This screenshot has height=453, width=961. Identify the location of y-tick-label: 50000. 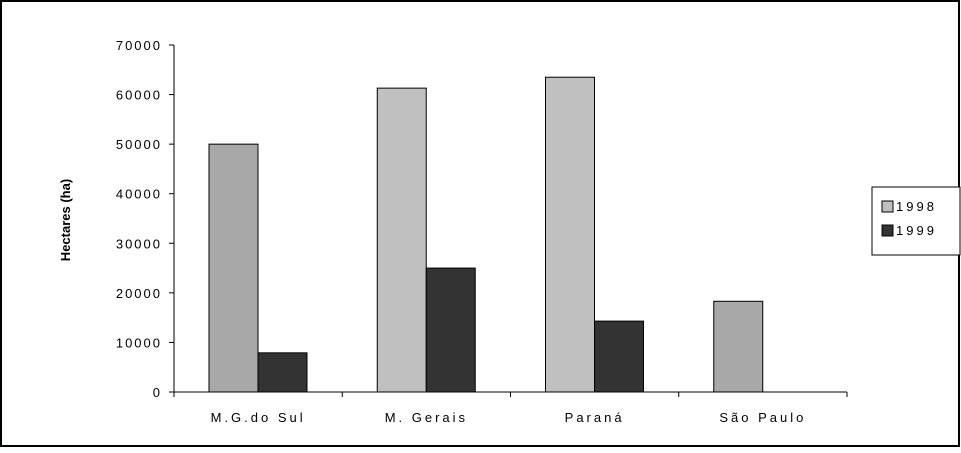
(139, 144).